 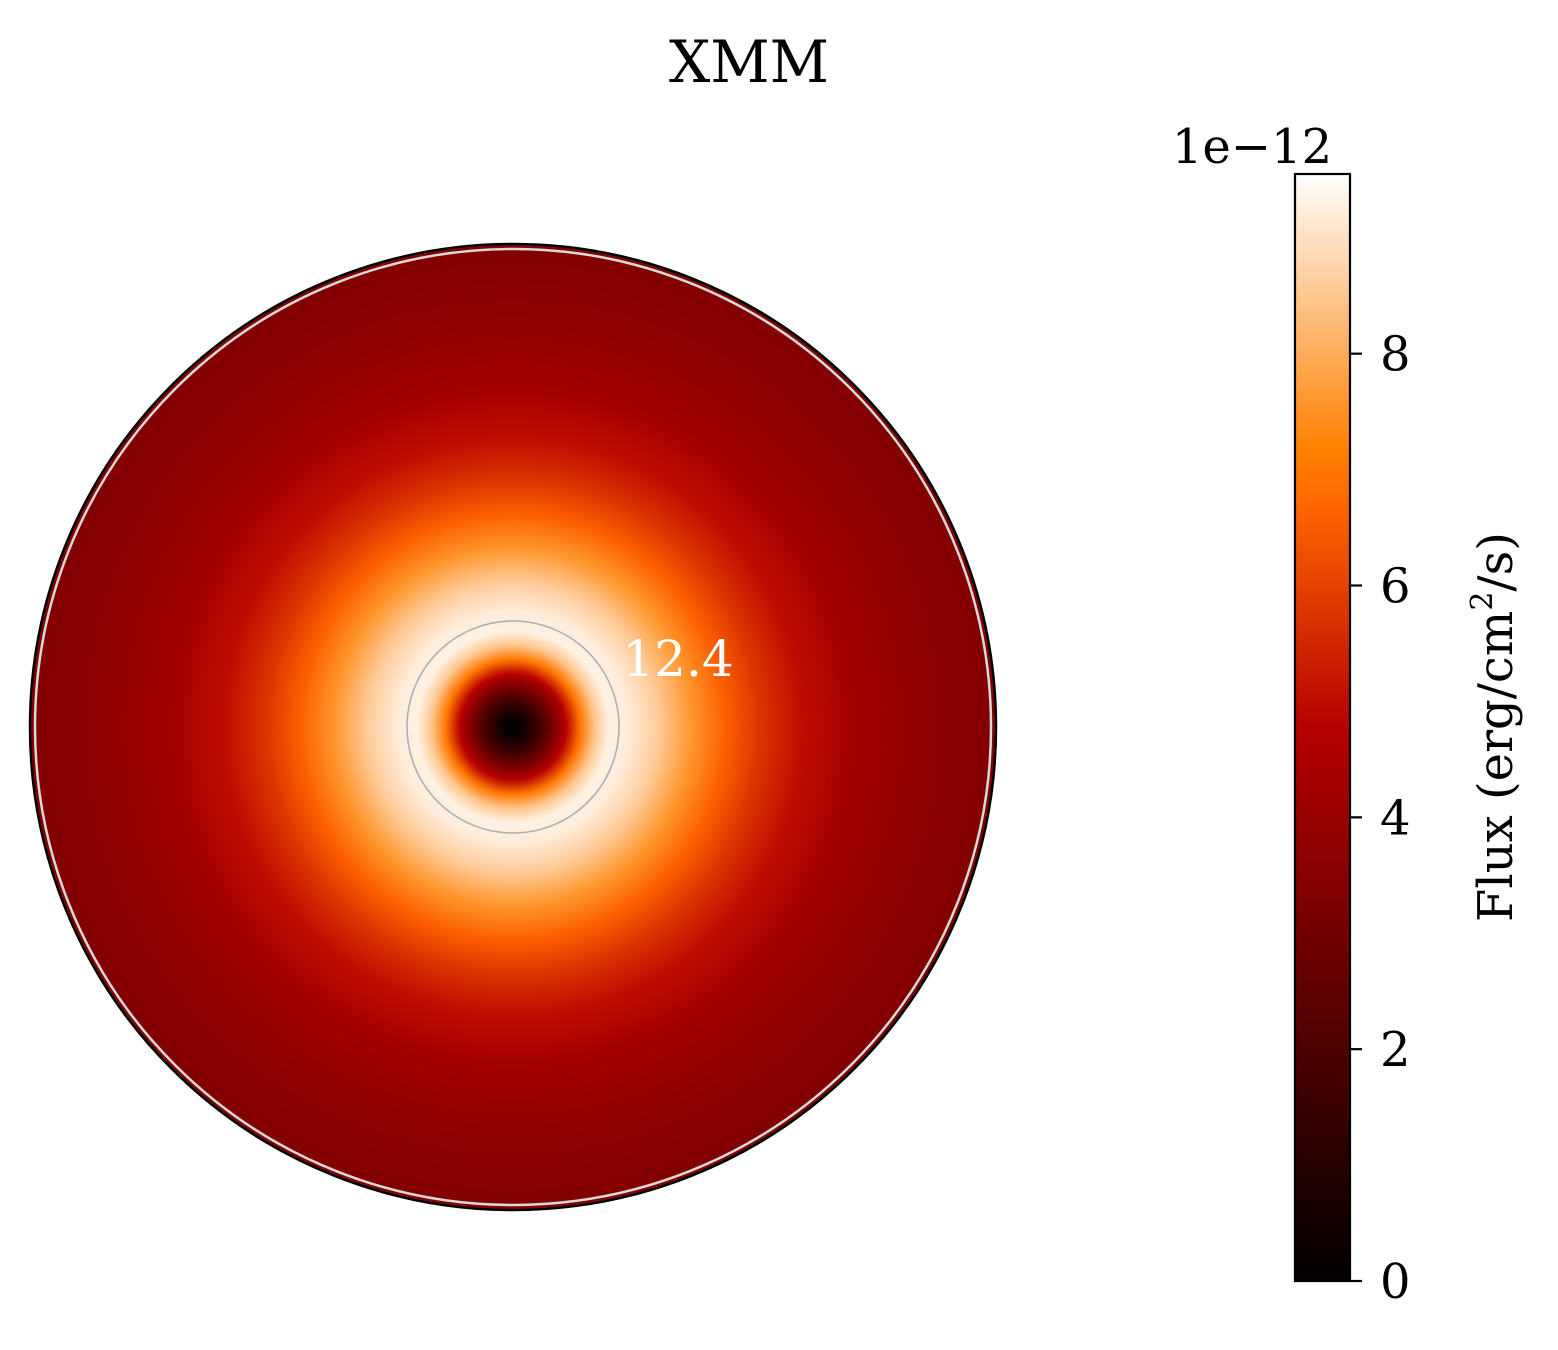 I want to click on colorbar-label-end: /s), so click(x=1496, y=562).